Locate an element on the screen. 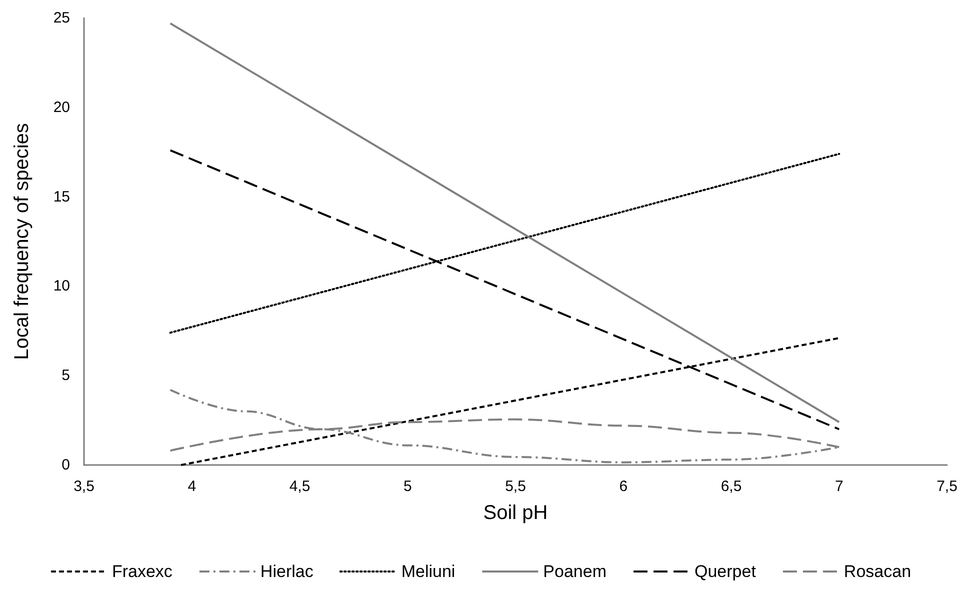  x-axis-title: Soil pH is located at coordinates (515, 513).